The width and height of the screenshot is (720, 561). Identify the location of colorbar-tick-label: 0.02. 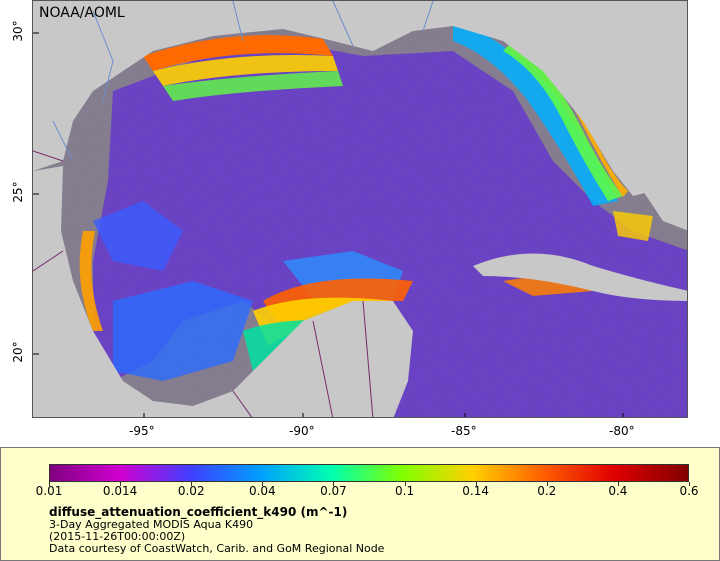
(191, 491).